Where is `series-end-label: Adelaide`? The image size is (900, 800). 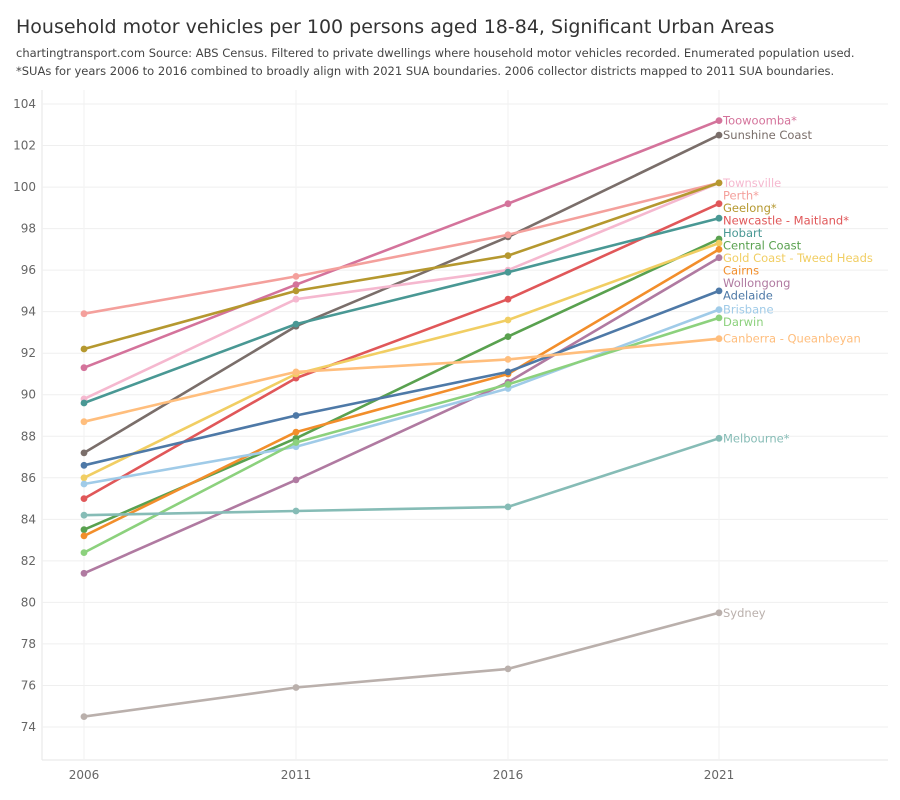 series-end-label: Adelaide is located at coordinates (748, 295).